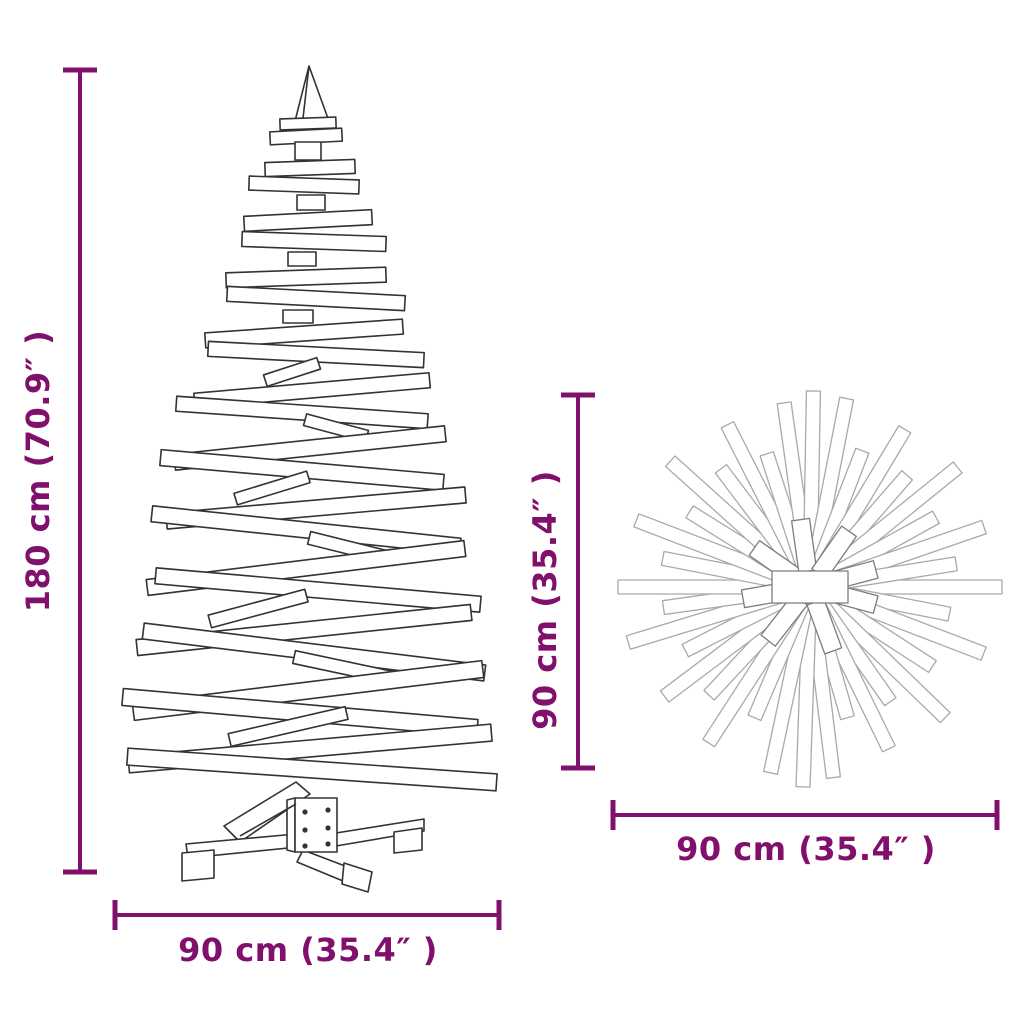  I want to click on stand-left-foot, so click(198, 865).